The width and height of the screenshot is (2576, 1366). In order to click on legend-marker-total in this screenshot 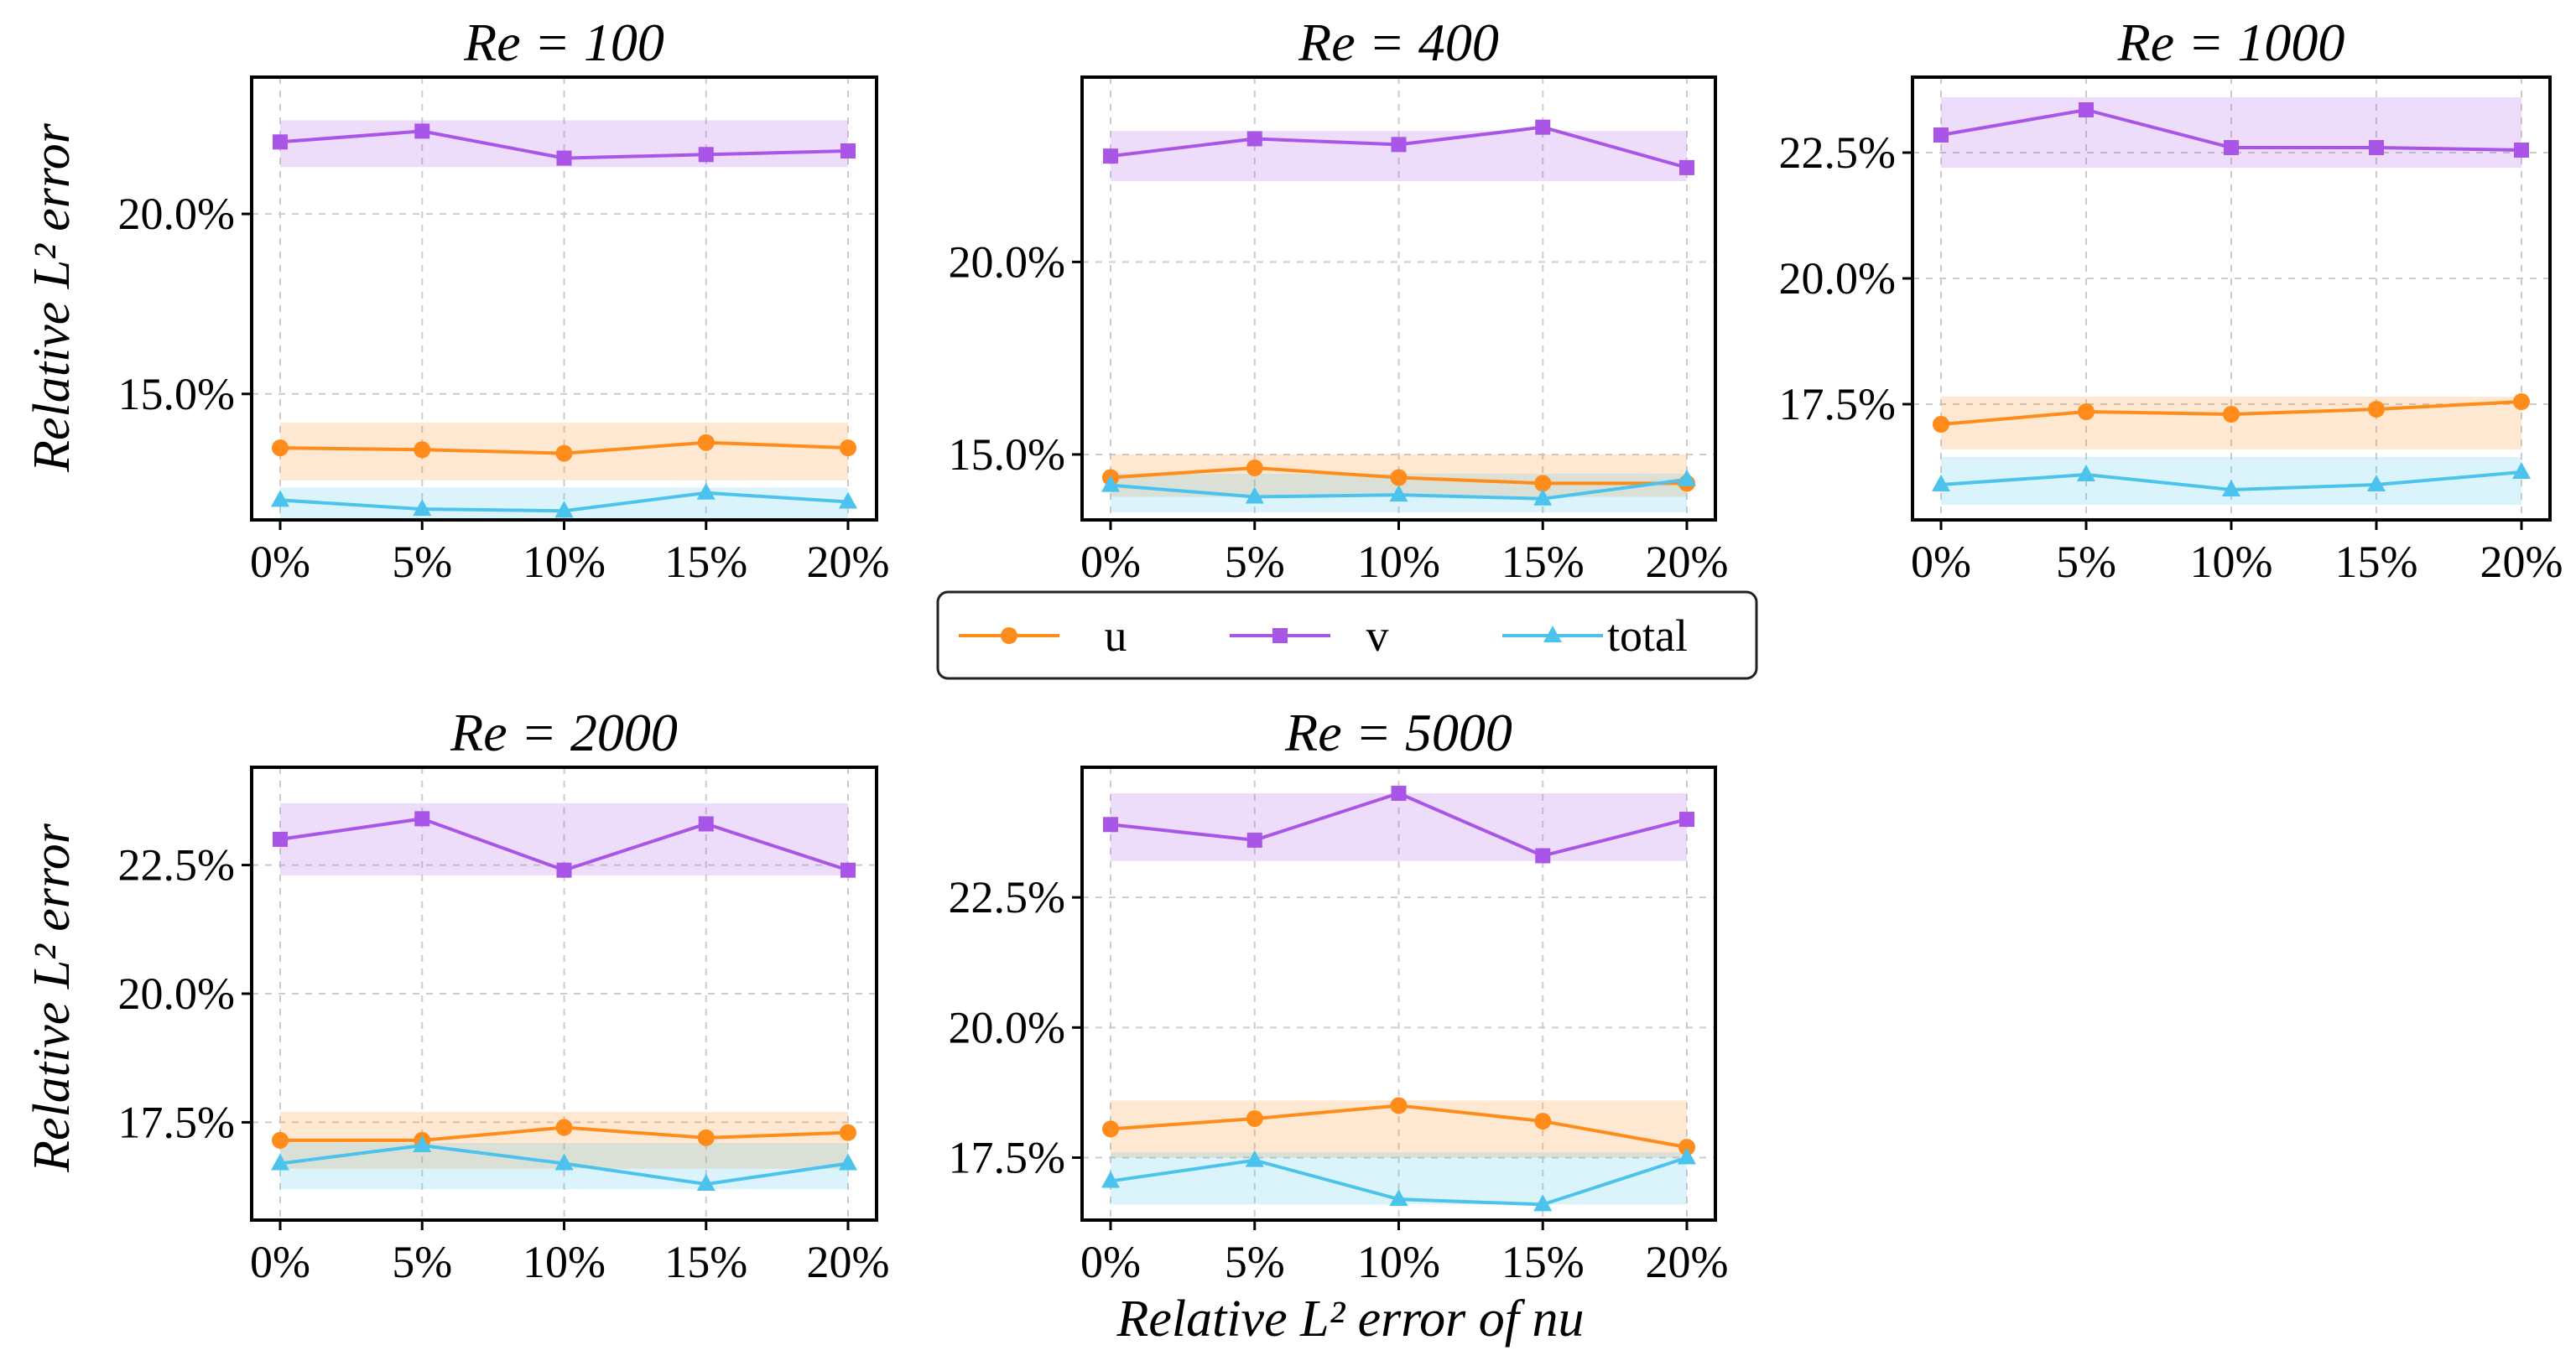, I will do `click(1552, 634)`.